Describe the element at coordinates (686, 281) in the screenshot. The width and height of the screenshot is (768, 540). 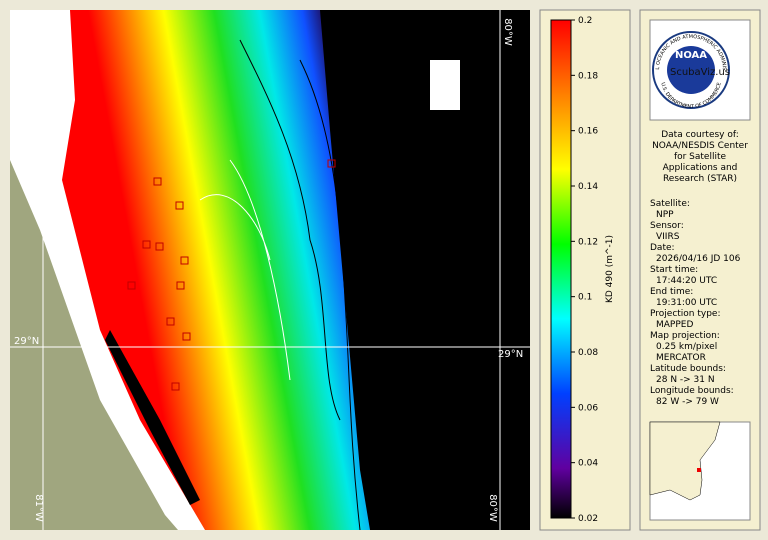
I see `field-value: 17:44:20 UTC` at that location.